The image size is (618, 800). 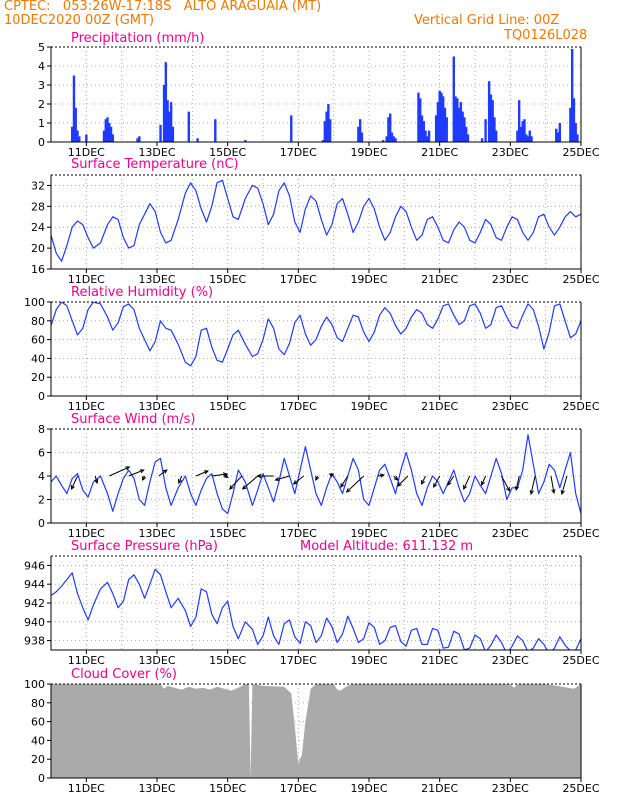 What do you see at coordinates (316, 220) in the screenshot?
I see `temperature-series-line` at bounding box center [316, 220].